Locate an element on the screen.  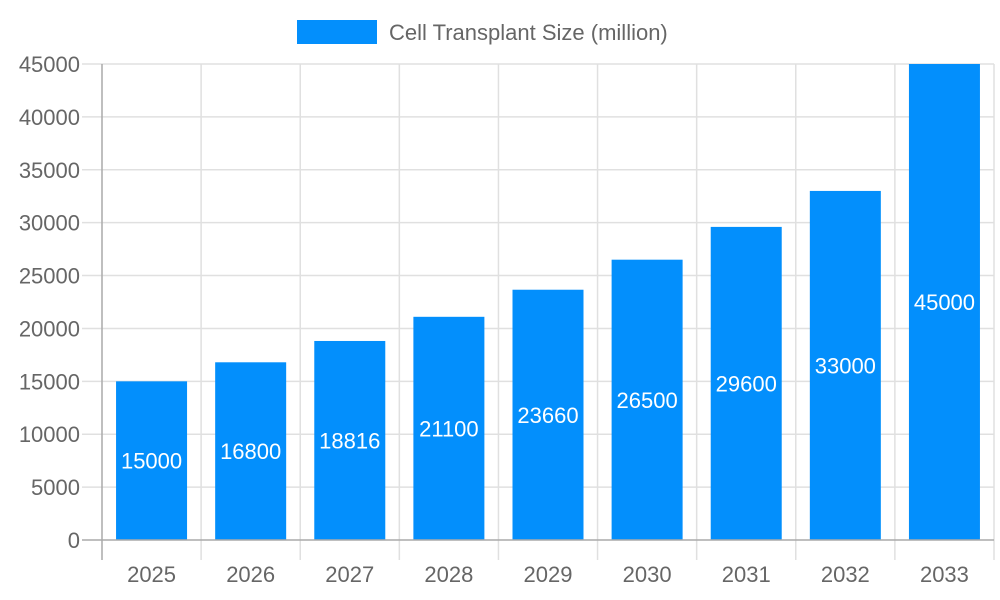
x-tick-label: 2026 is located at coordinates (250, 574).